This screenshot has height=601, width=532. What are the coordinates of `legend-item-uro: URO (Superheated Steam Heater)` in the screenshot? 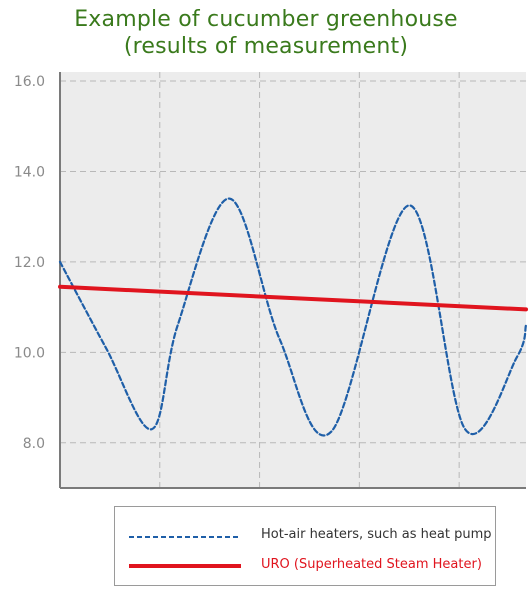 It's located at (306, 565).